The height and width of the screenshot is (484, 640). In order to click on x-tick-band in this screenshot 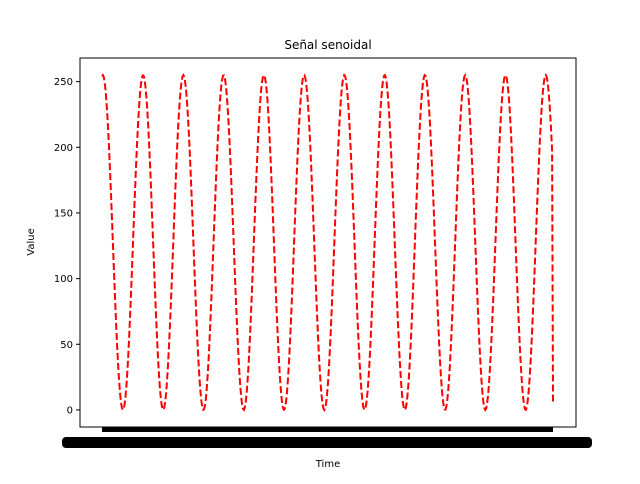, I will do `click(327, 429)`.